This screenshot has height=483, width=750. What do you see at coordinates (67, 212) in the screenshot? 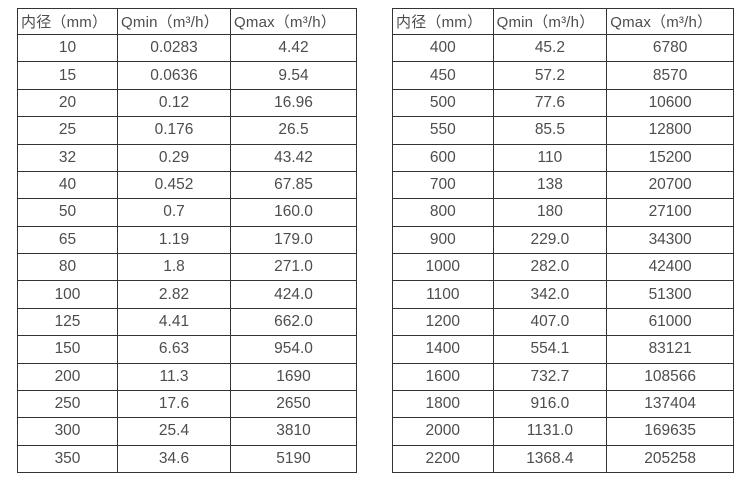
I see `table-cell: 50` at bounding box center [67, 212].